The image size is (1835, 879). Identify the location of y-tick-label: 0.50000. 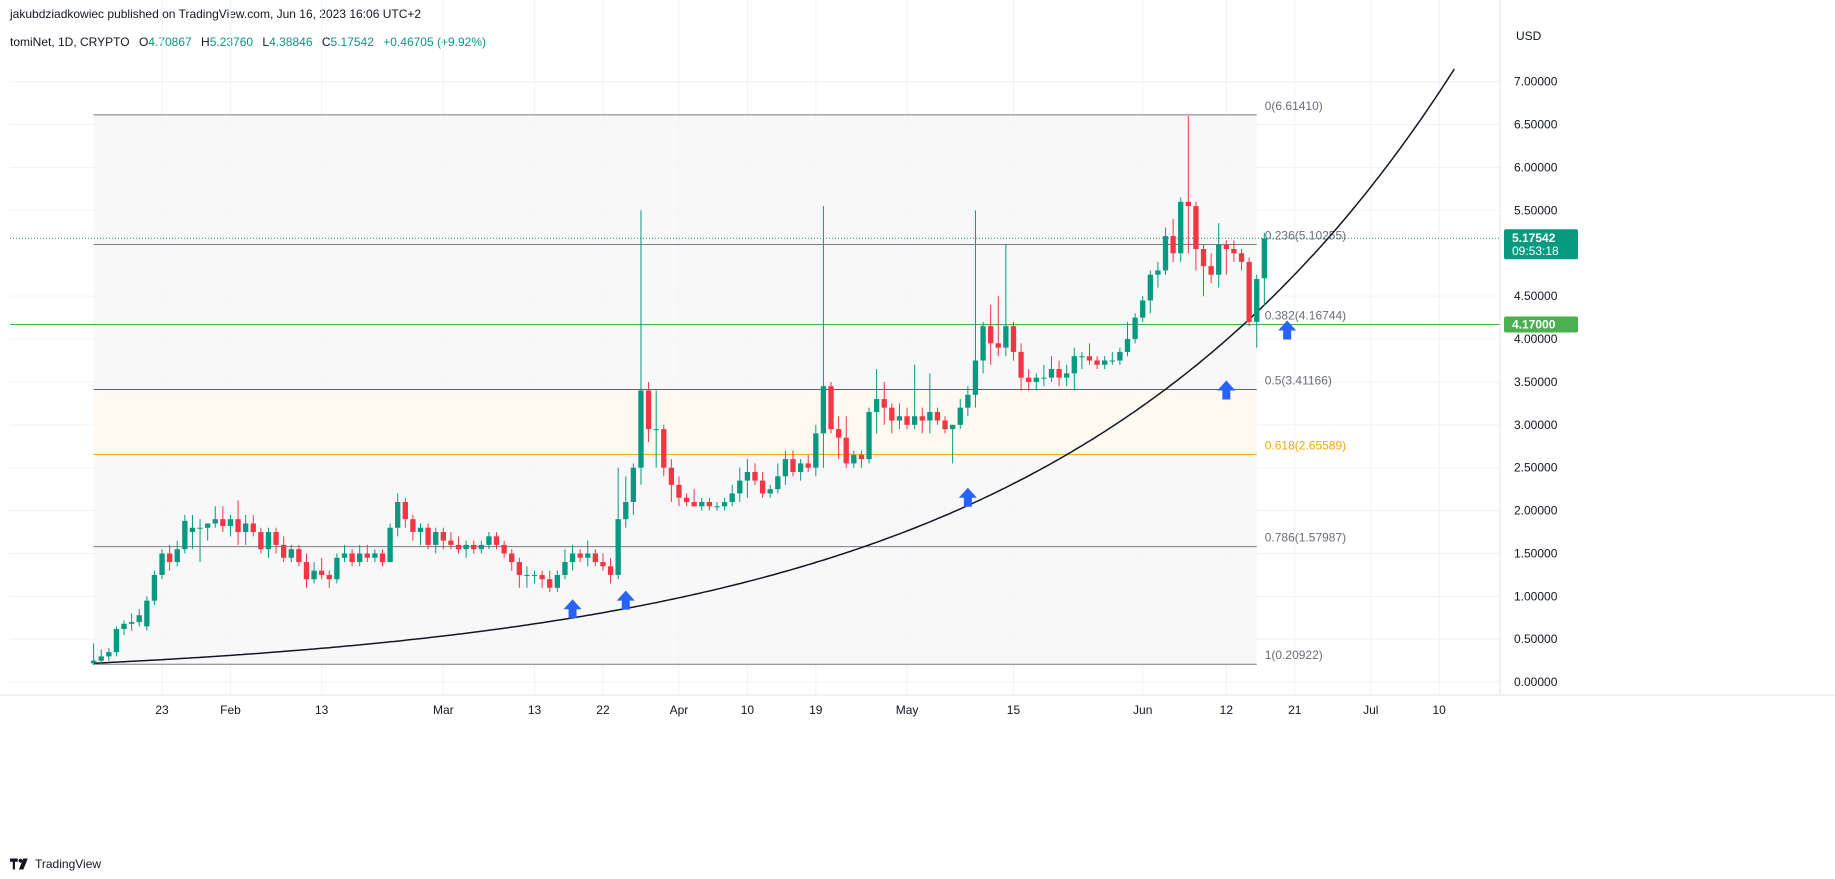
(1536, 639).